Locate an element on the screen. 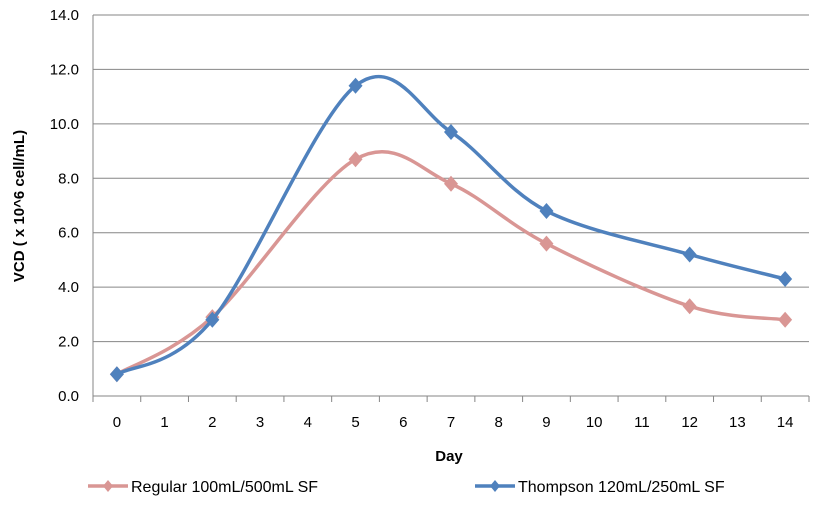 Image resolution: width=825 pixels, height=505 pixels. x-tick-label: 1 is located at coordinates (164, 422).